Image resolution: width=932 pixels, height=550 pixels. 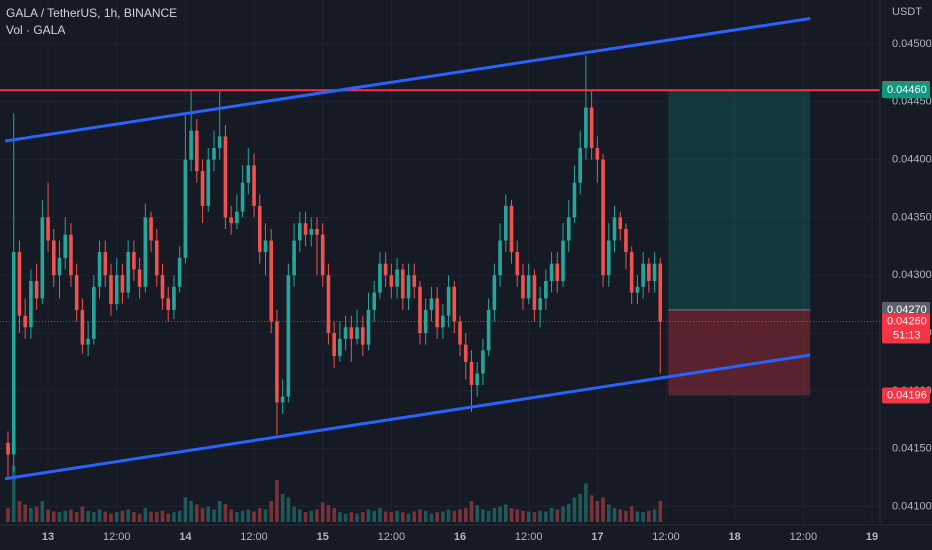 What do you see at coordinates (907, 12) in the screenshot?
I see `y-axis-label: USDT` at bounding box center [907, 12].